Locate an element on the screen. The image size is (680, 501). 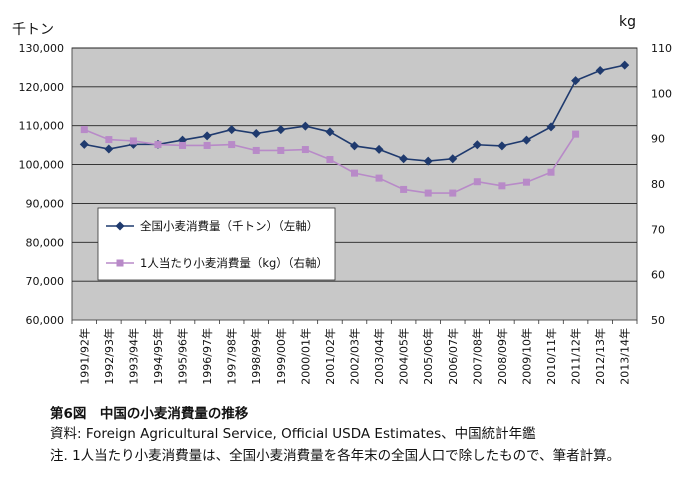
left-tick-label: 110,000 is located at coordinates (42, 126).